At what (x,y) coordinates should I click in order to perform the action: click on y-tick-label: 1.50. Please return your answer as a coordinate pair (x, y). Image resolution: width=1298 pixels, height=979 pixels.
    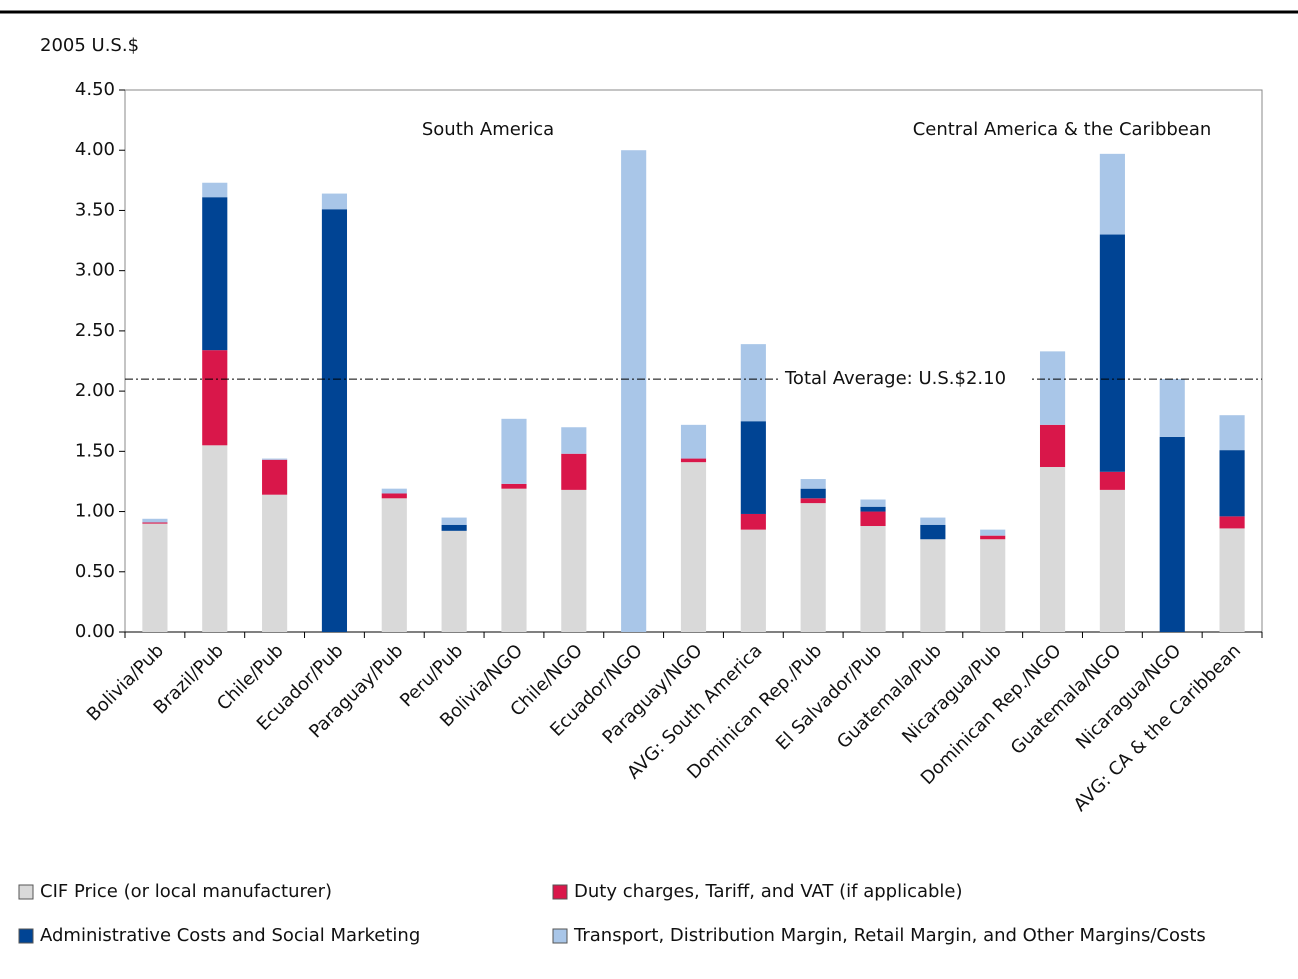
    Looking at the image, I should click on (95, 450).